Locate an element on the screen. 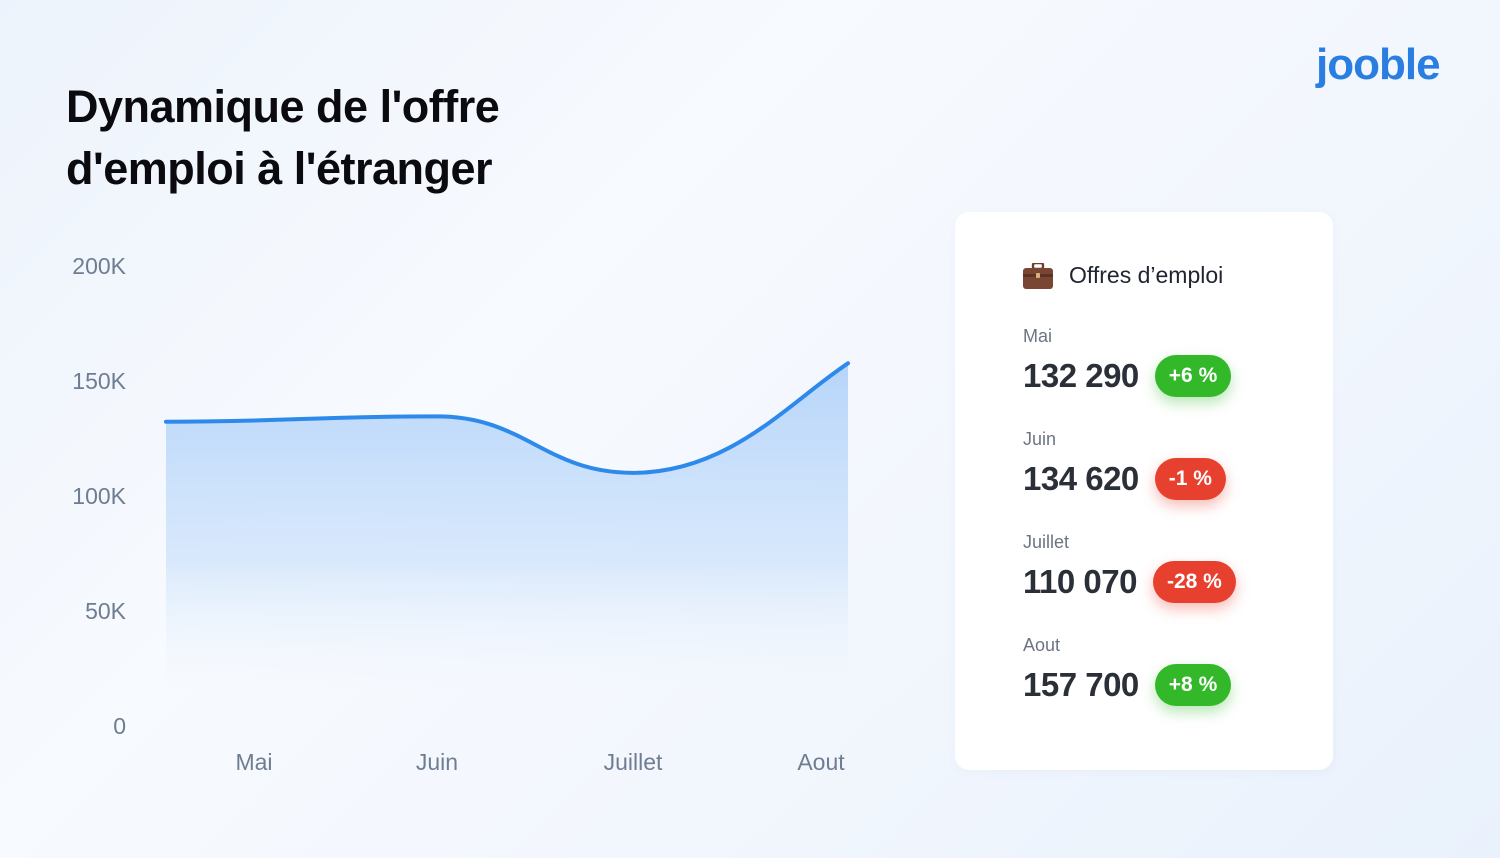 The image size is (1500, 858). y-axis: 0 50K 100K 150K 200K is located at coordinates (99, 496).